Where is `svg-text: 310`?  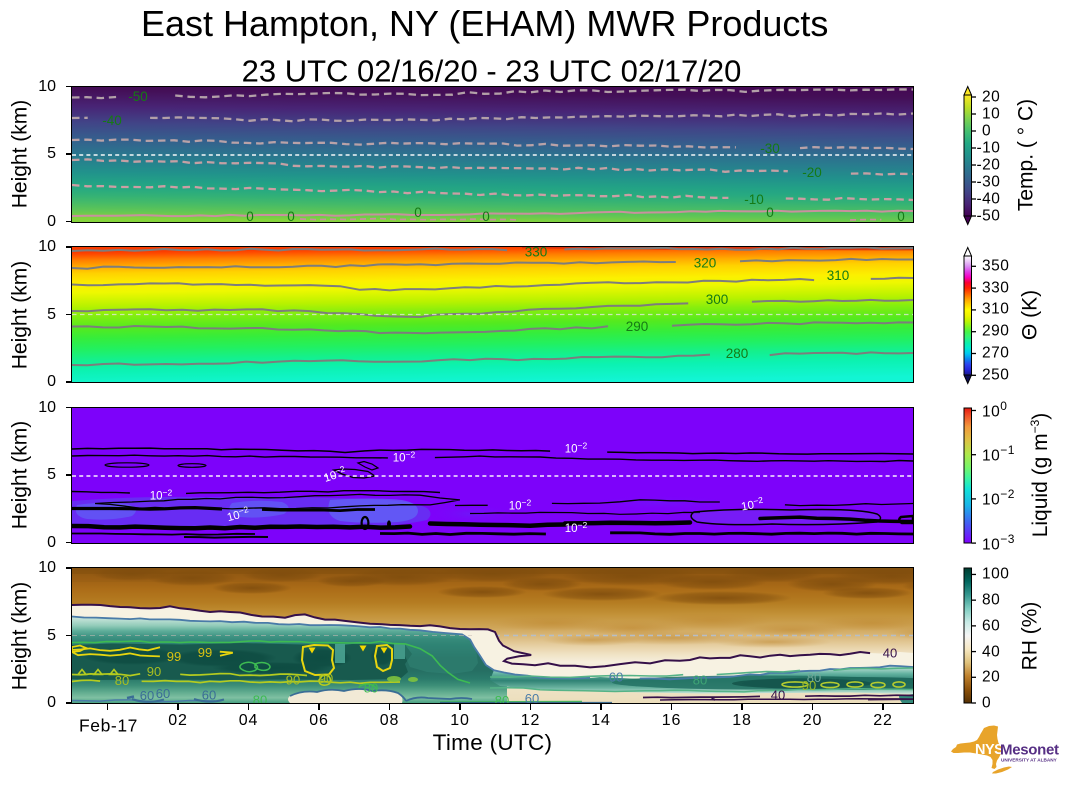
svg-text: 310 is located at coordinates (838, 275).